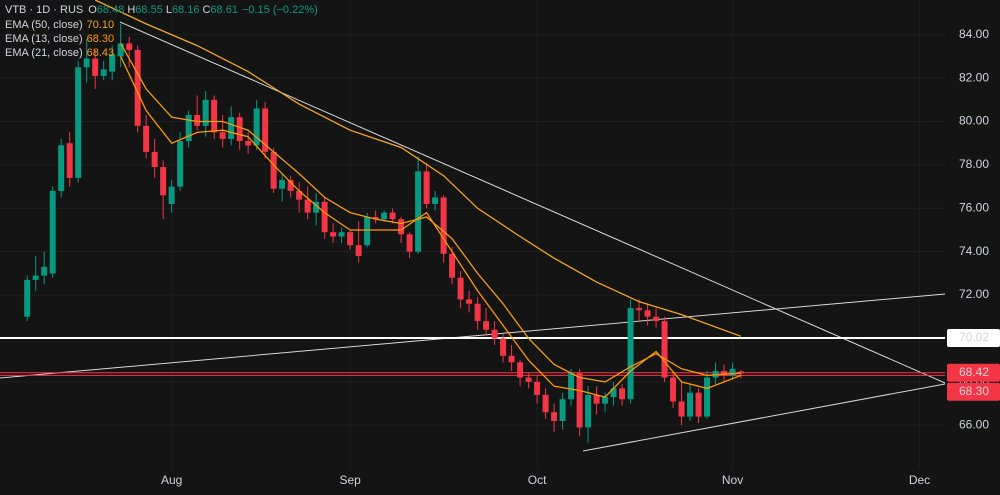 The image size is (1000, 495). I want to click on legend-entry: EMA (13, close) 68.30, so click(59, 39).